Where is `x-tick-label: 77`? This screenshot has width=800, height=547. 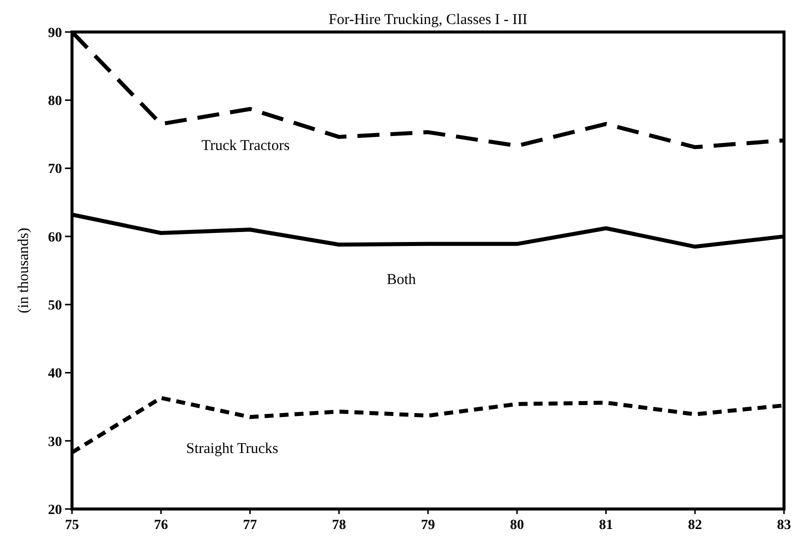
x-tick-label: 77 is located at coordinates (250, 525).